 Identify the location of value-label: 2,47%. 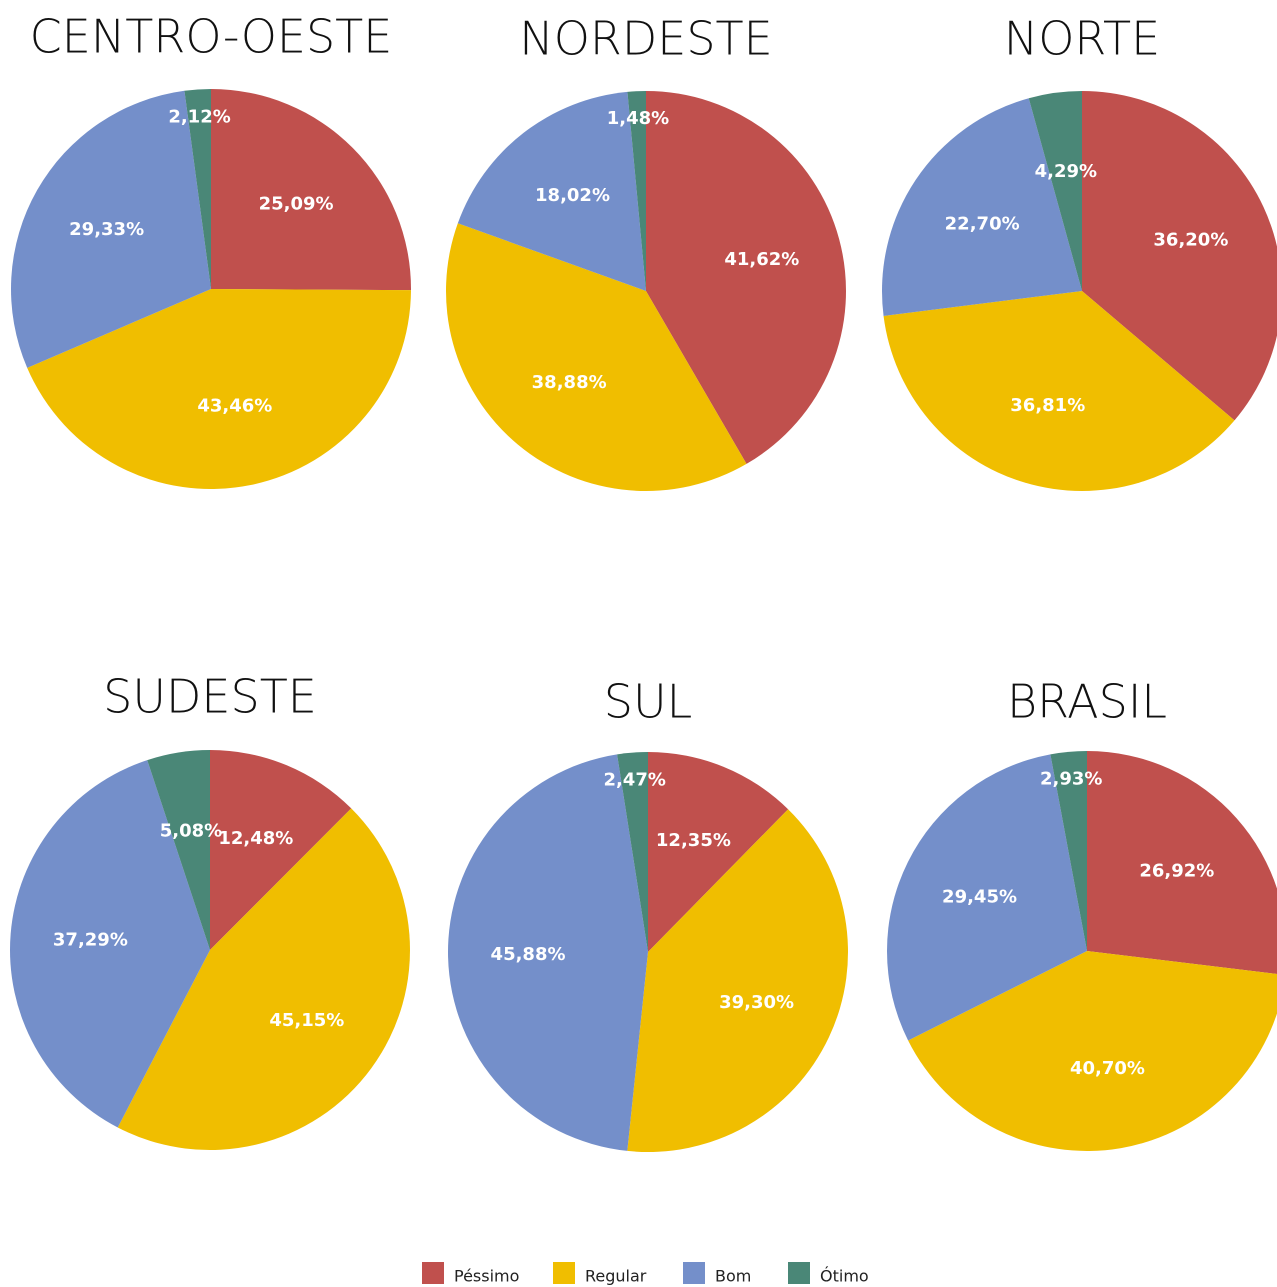
(634, 780).